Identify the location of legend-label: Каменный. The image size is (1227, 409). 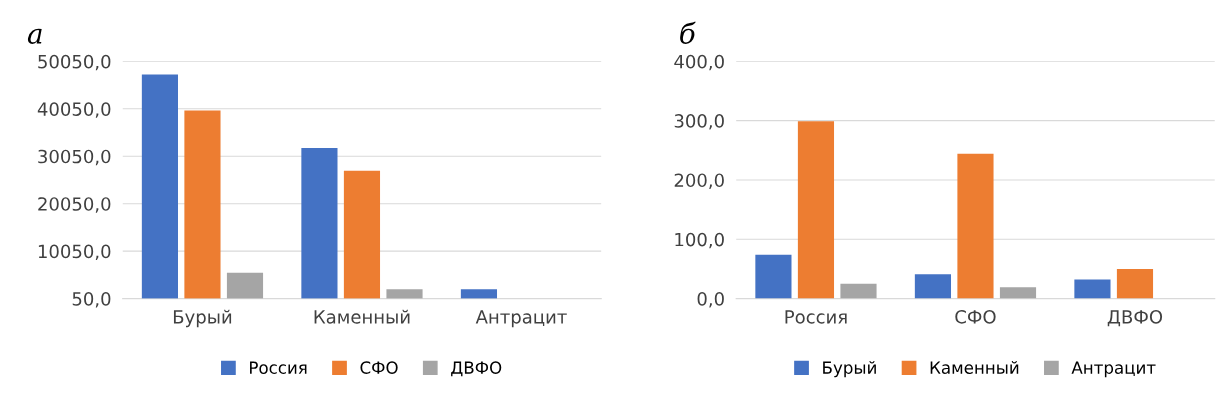
(974, 367).